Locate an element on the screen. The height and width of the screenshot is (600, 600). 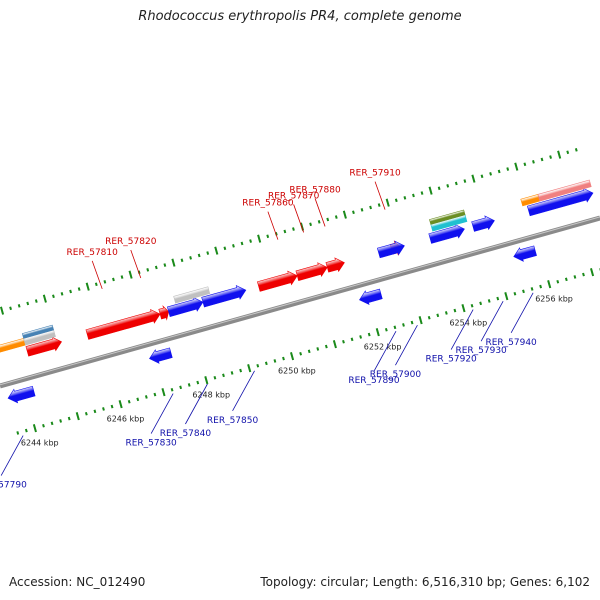
gene-label: RER_57930 is located at coordinates (481, 351).